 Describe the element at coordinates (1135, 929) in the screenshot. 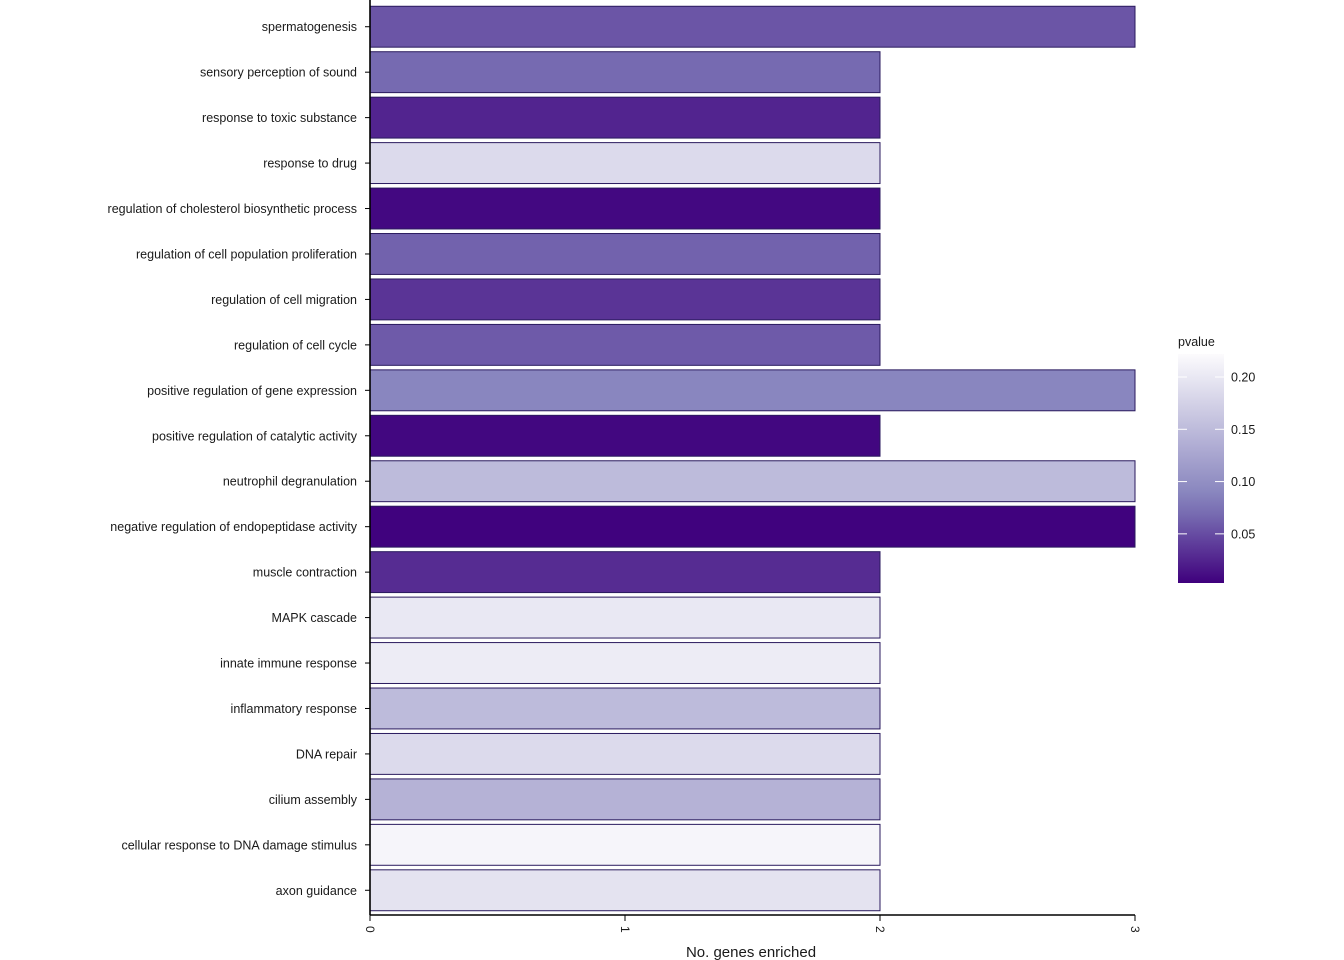

I see `x-tick-label: 3` at that location.